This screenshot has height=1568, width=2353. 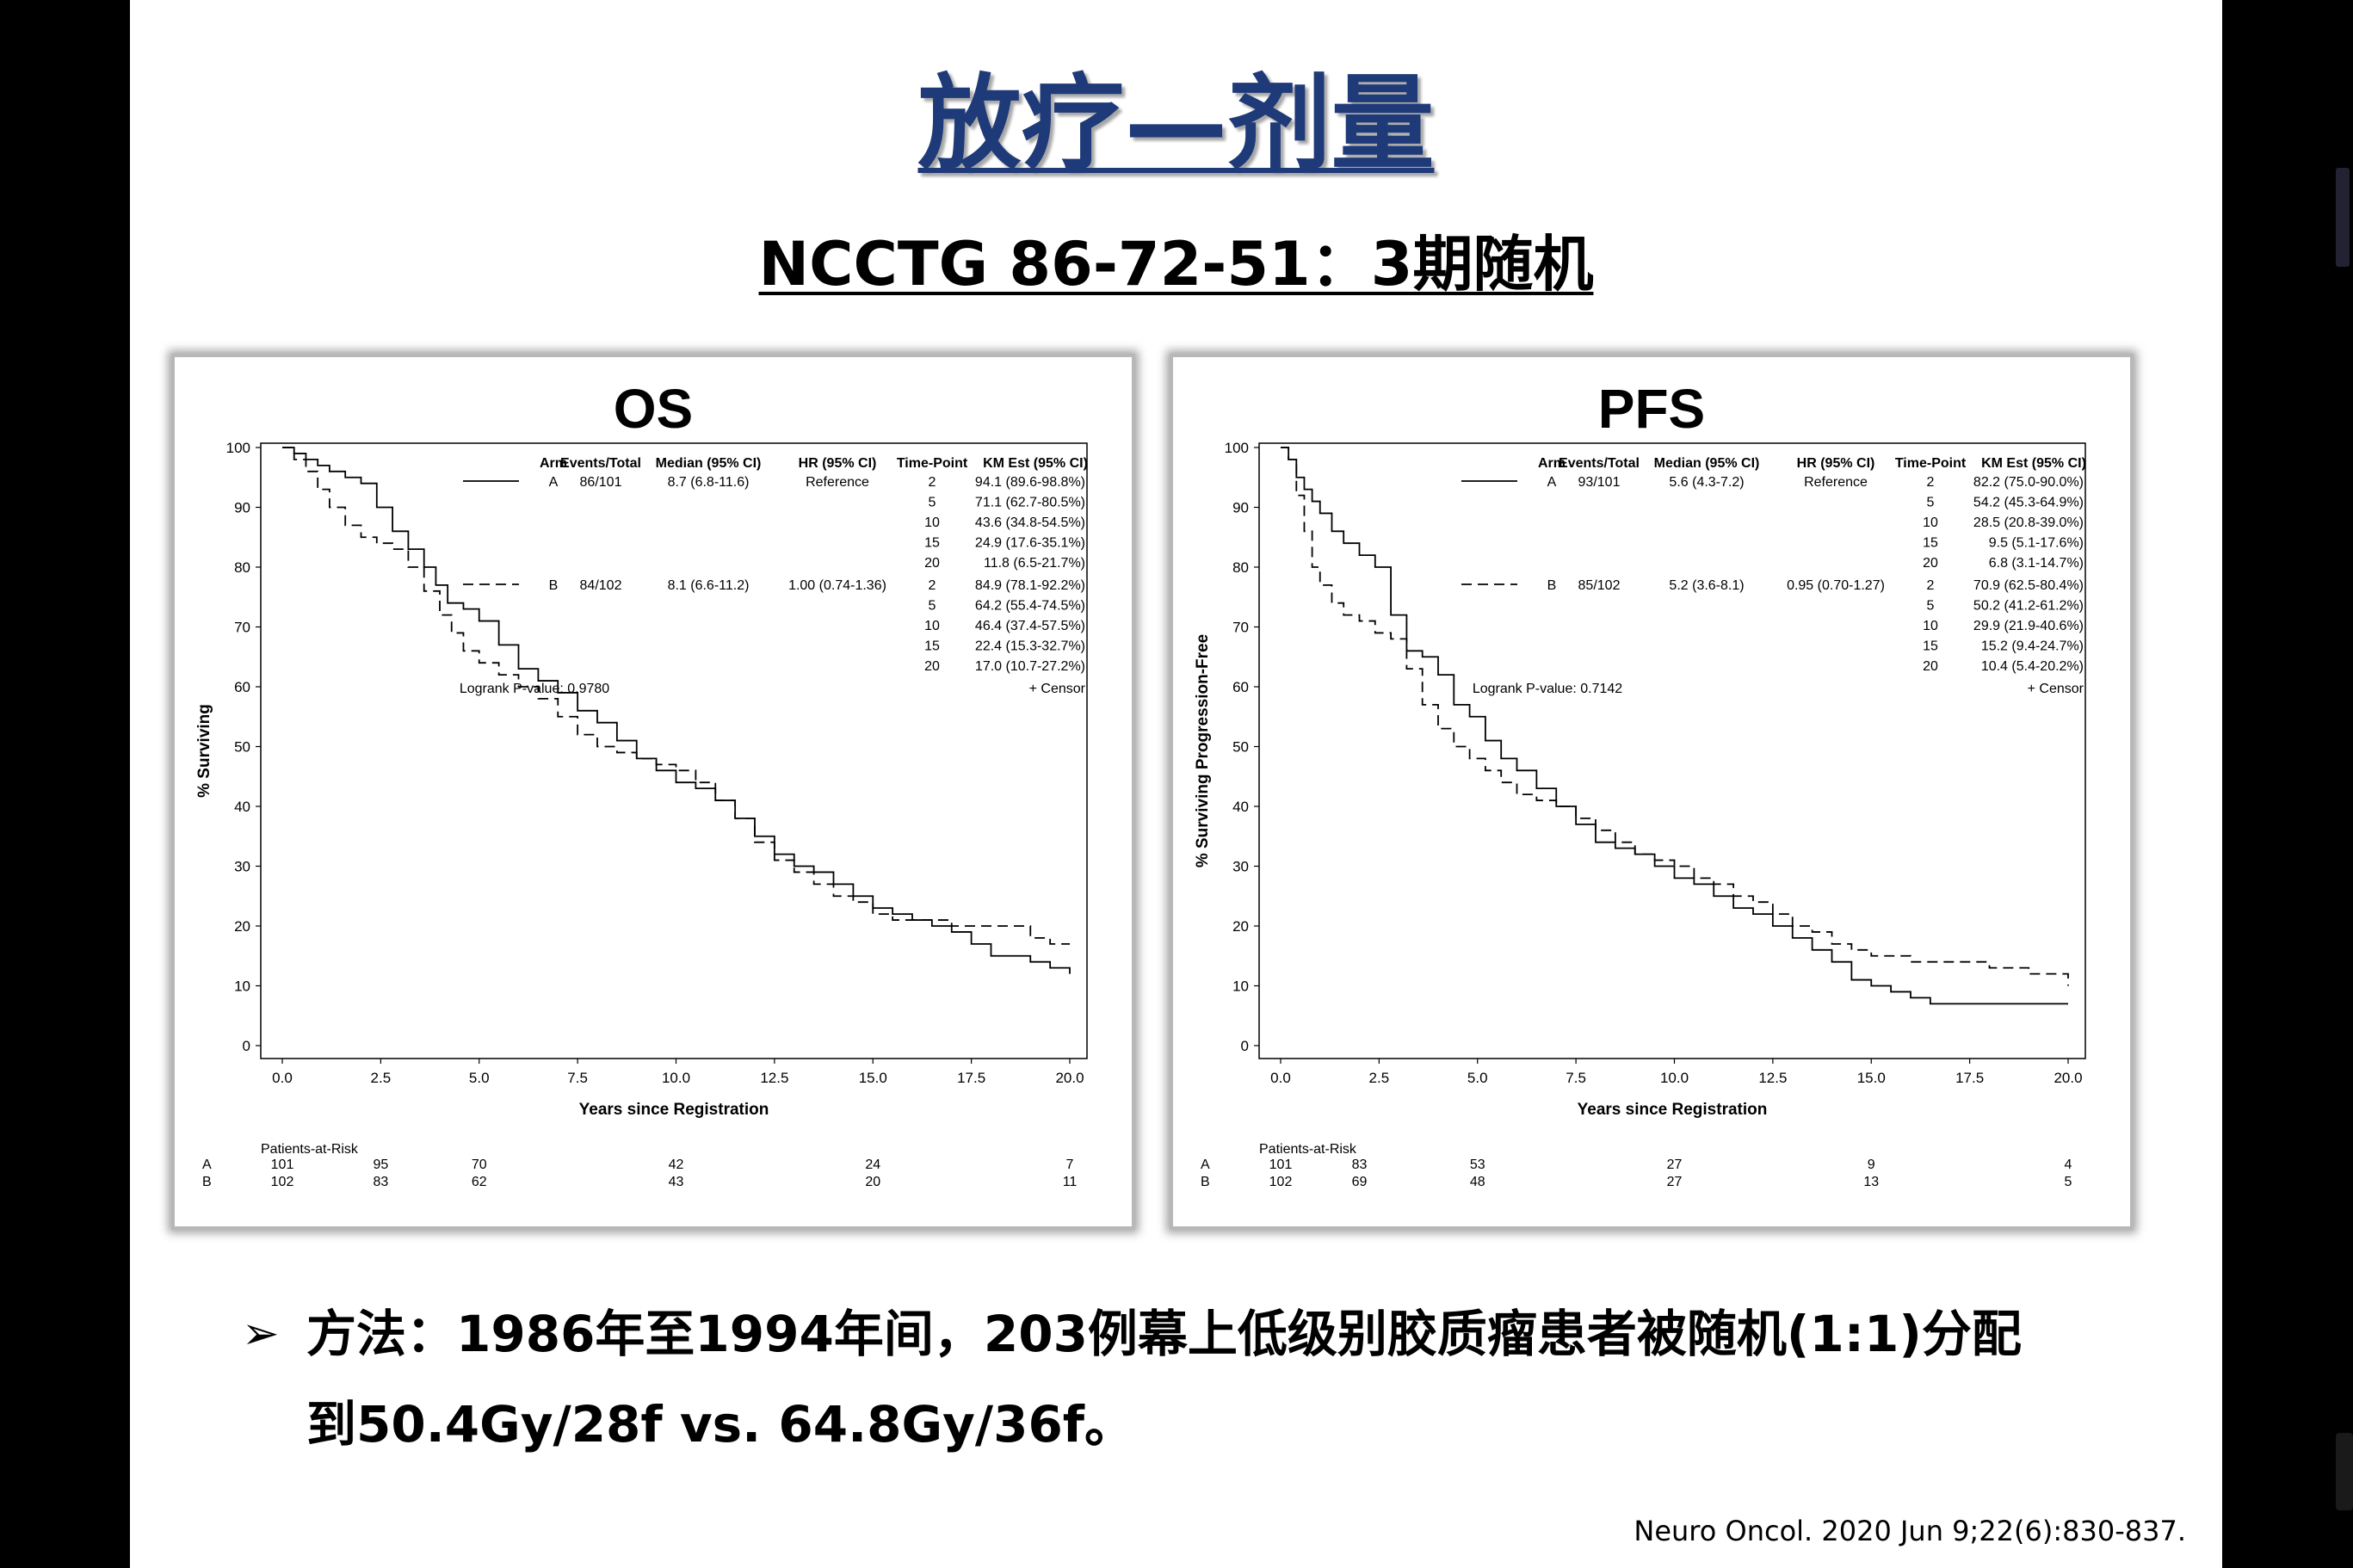 I want to click on km-estimate: 22.4 (15.3-32.7%), so click(x=1030, y=646).